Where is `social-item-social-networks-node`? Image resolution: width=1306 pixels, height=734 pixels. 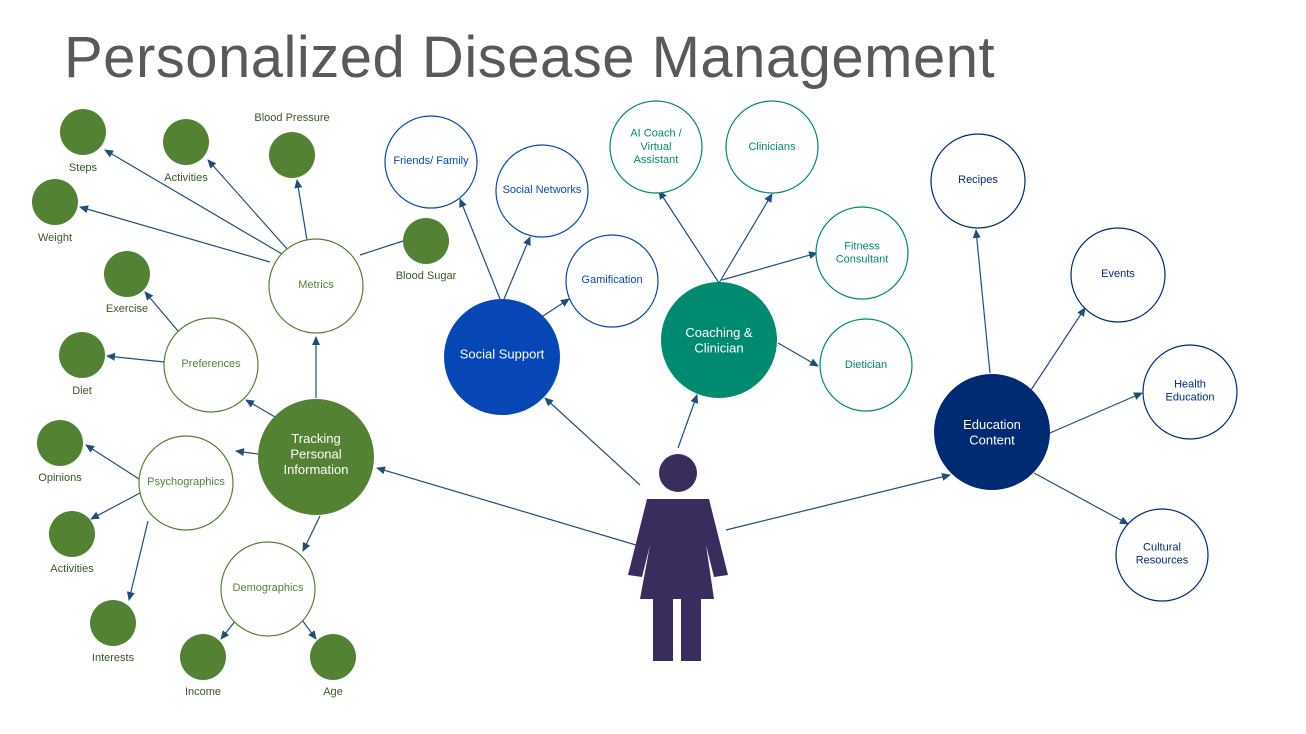 social-item-social-networks-node is located at coordinates (542, 191).